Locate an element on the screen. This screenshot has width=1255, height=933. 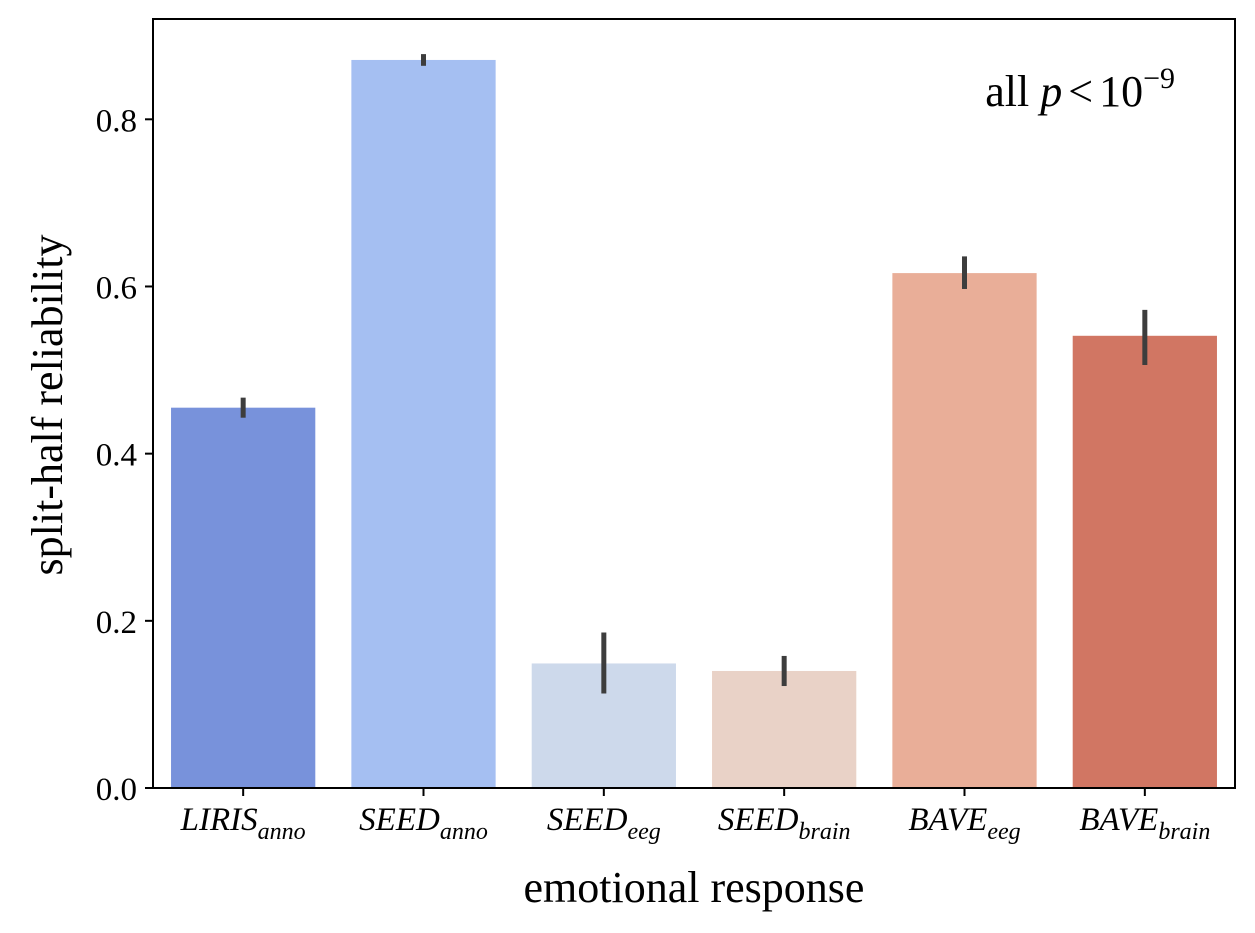
annotation-base: 10 is located at coordinates (1121, 91).